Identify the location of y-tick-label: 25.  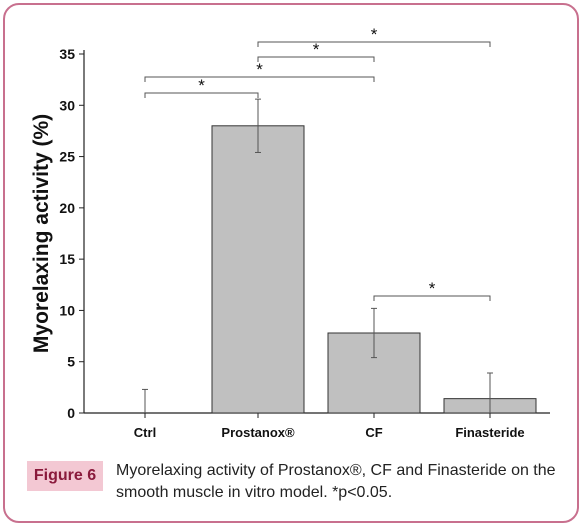
(67, 157).